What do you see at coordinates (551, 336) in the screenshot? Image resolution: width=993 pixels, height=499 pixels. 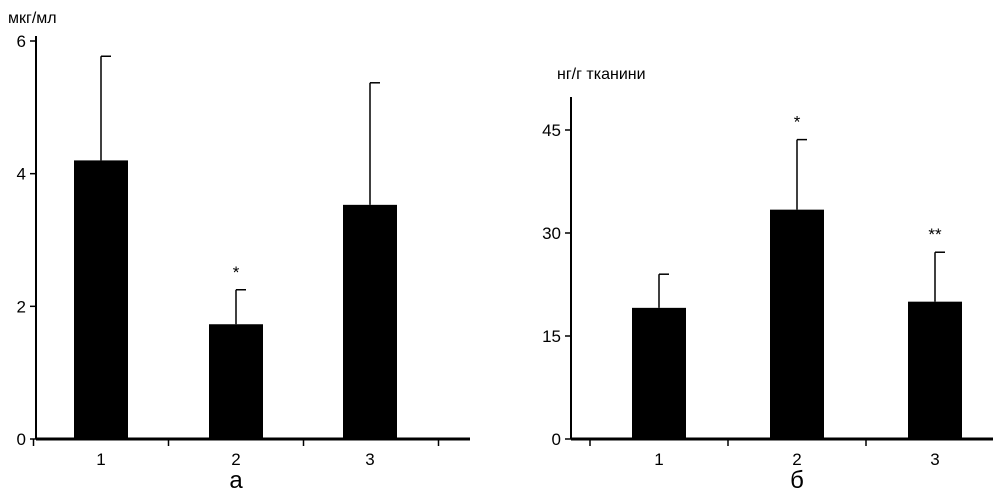 I see `y-tick-label: 15` at bounding box center [551, 336].